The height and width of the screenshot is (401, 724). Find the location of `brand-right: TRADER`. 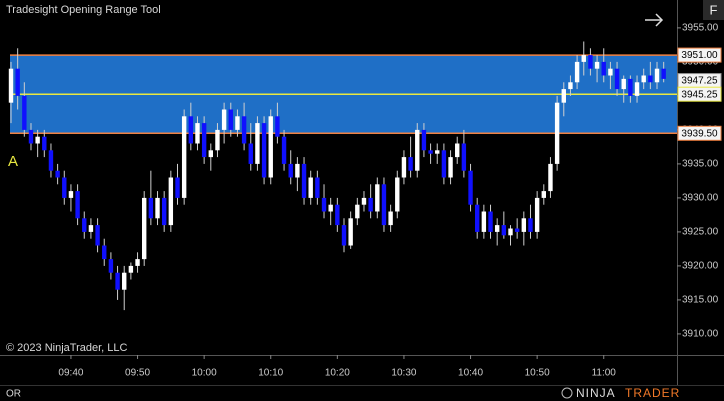

brand-right: TRADER is located at coordinates (652, 393).